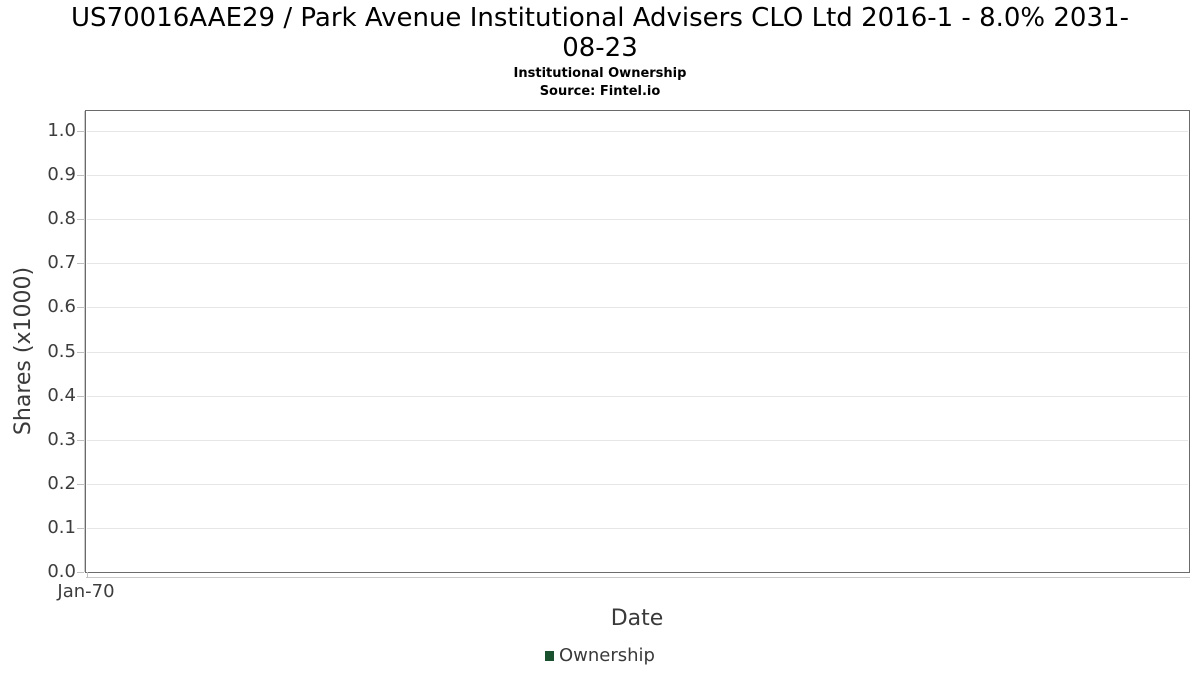 The height and width of the screenshot is (675, 1200). I want to click on y-tick-label-1.0: 1.0, so click(61, 130).